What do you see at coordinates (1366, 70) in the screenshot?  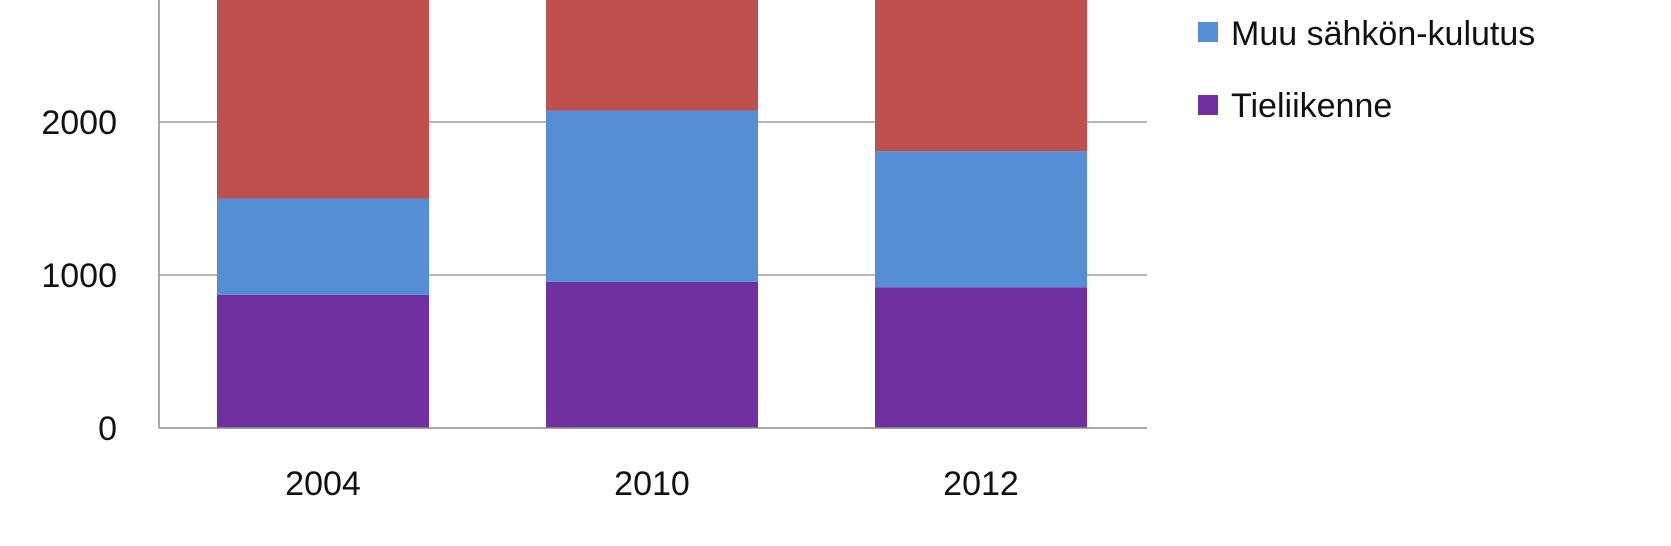 I see `legend: Muu sähkön-kulutus Tieliikenne` at bounding box center [1366, 70].